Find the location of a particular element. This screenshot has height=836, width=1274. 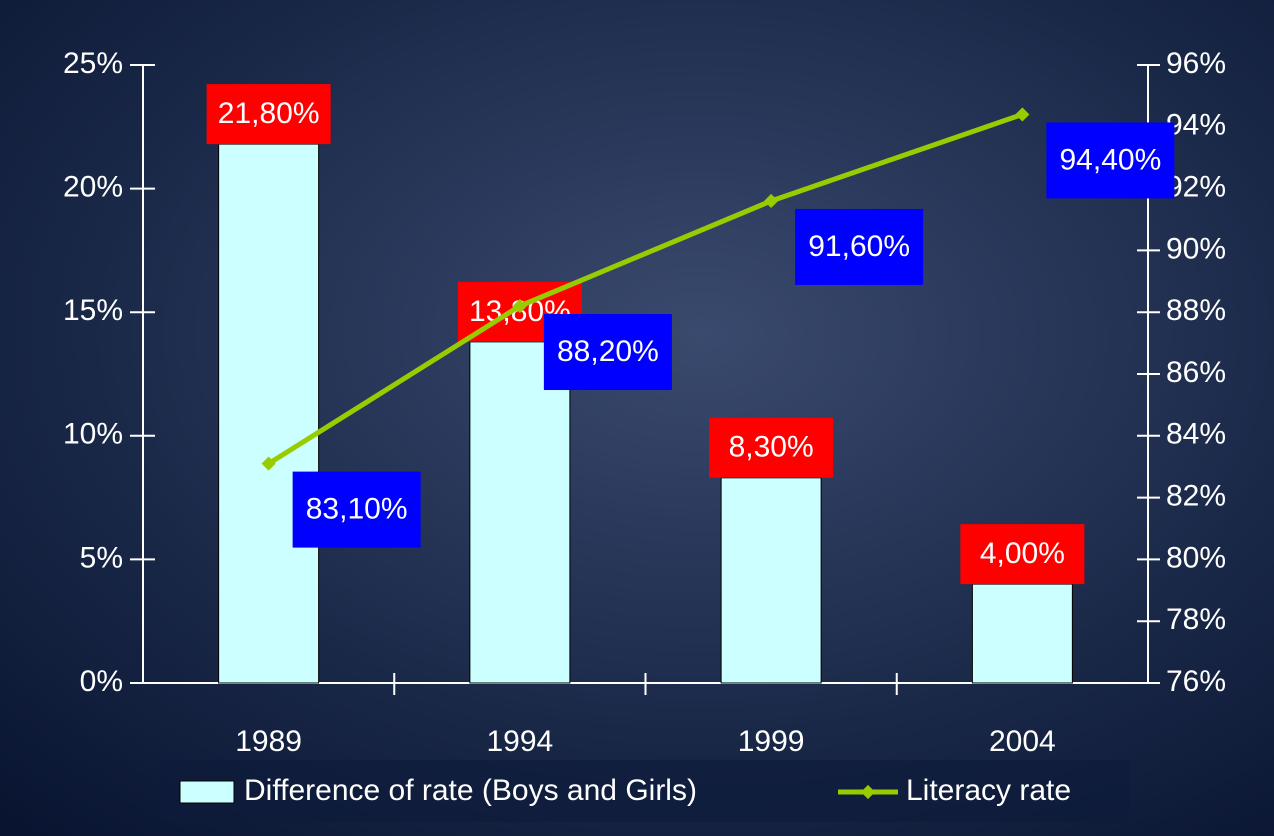

data-label: 83,10% is located at coordinates (357, 509).